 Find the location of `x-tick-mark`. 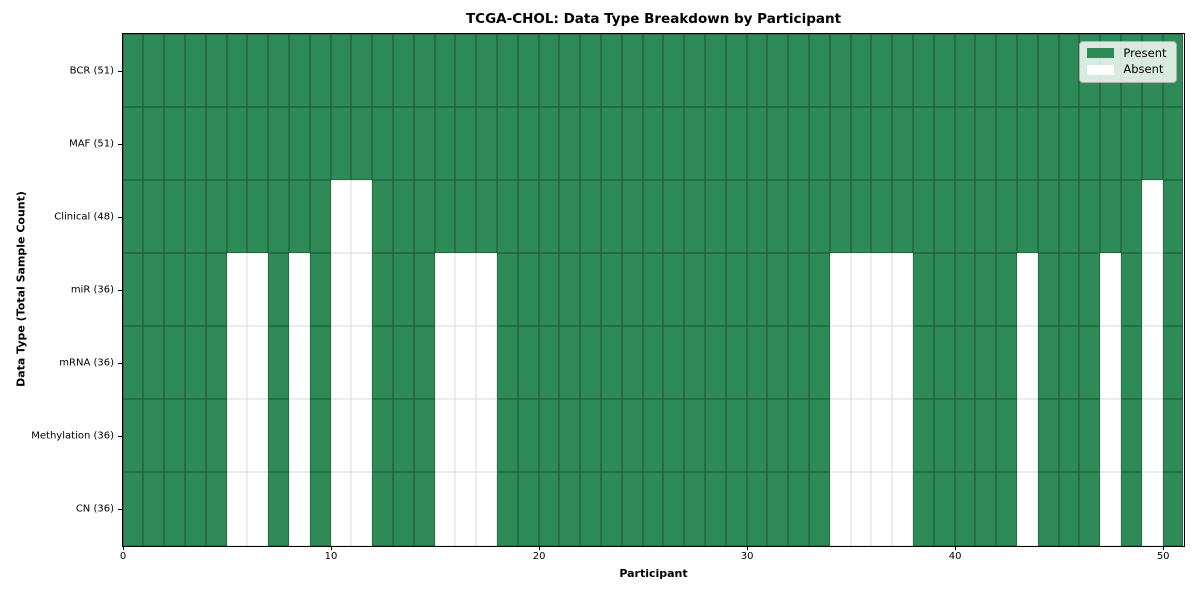

x-tick-mark is located at coordinates (956, 548).